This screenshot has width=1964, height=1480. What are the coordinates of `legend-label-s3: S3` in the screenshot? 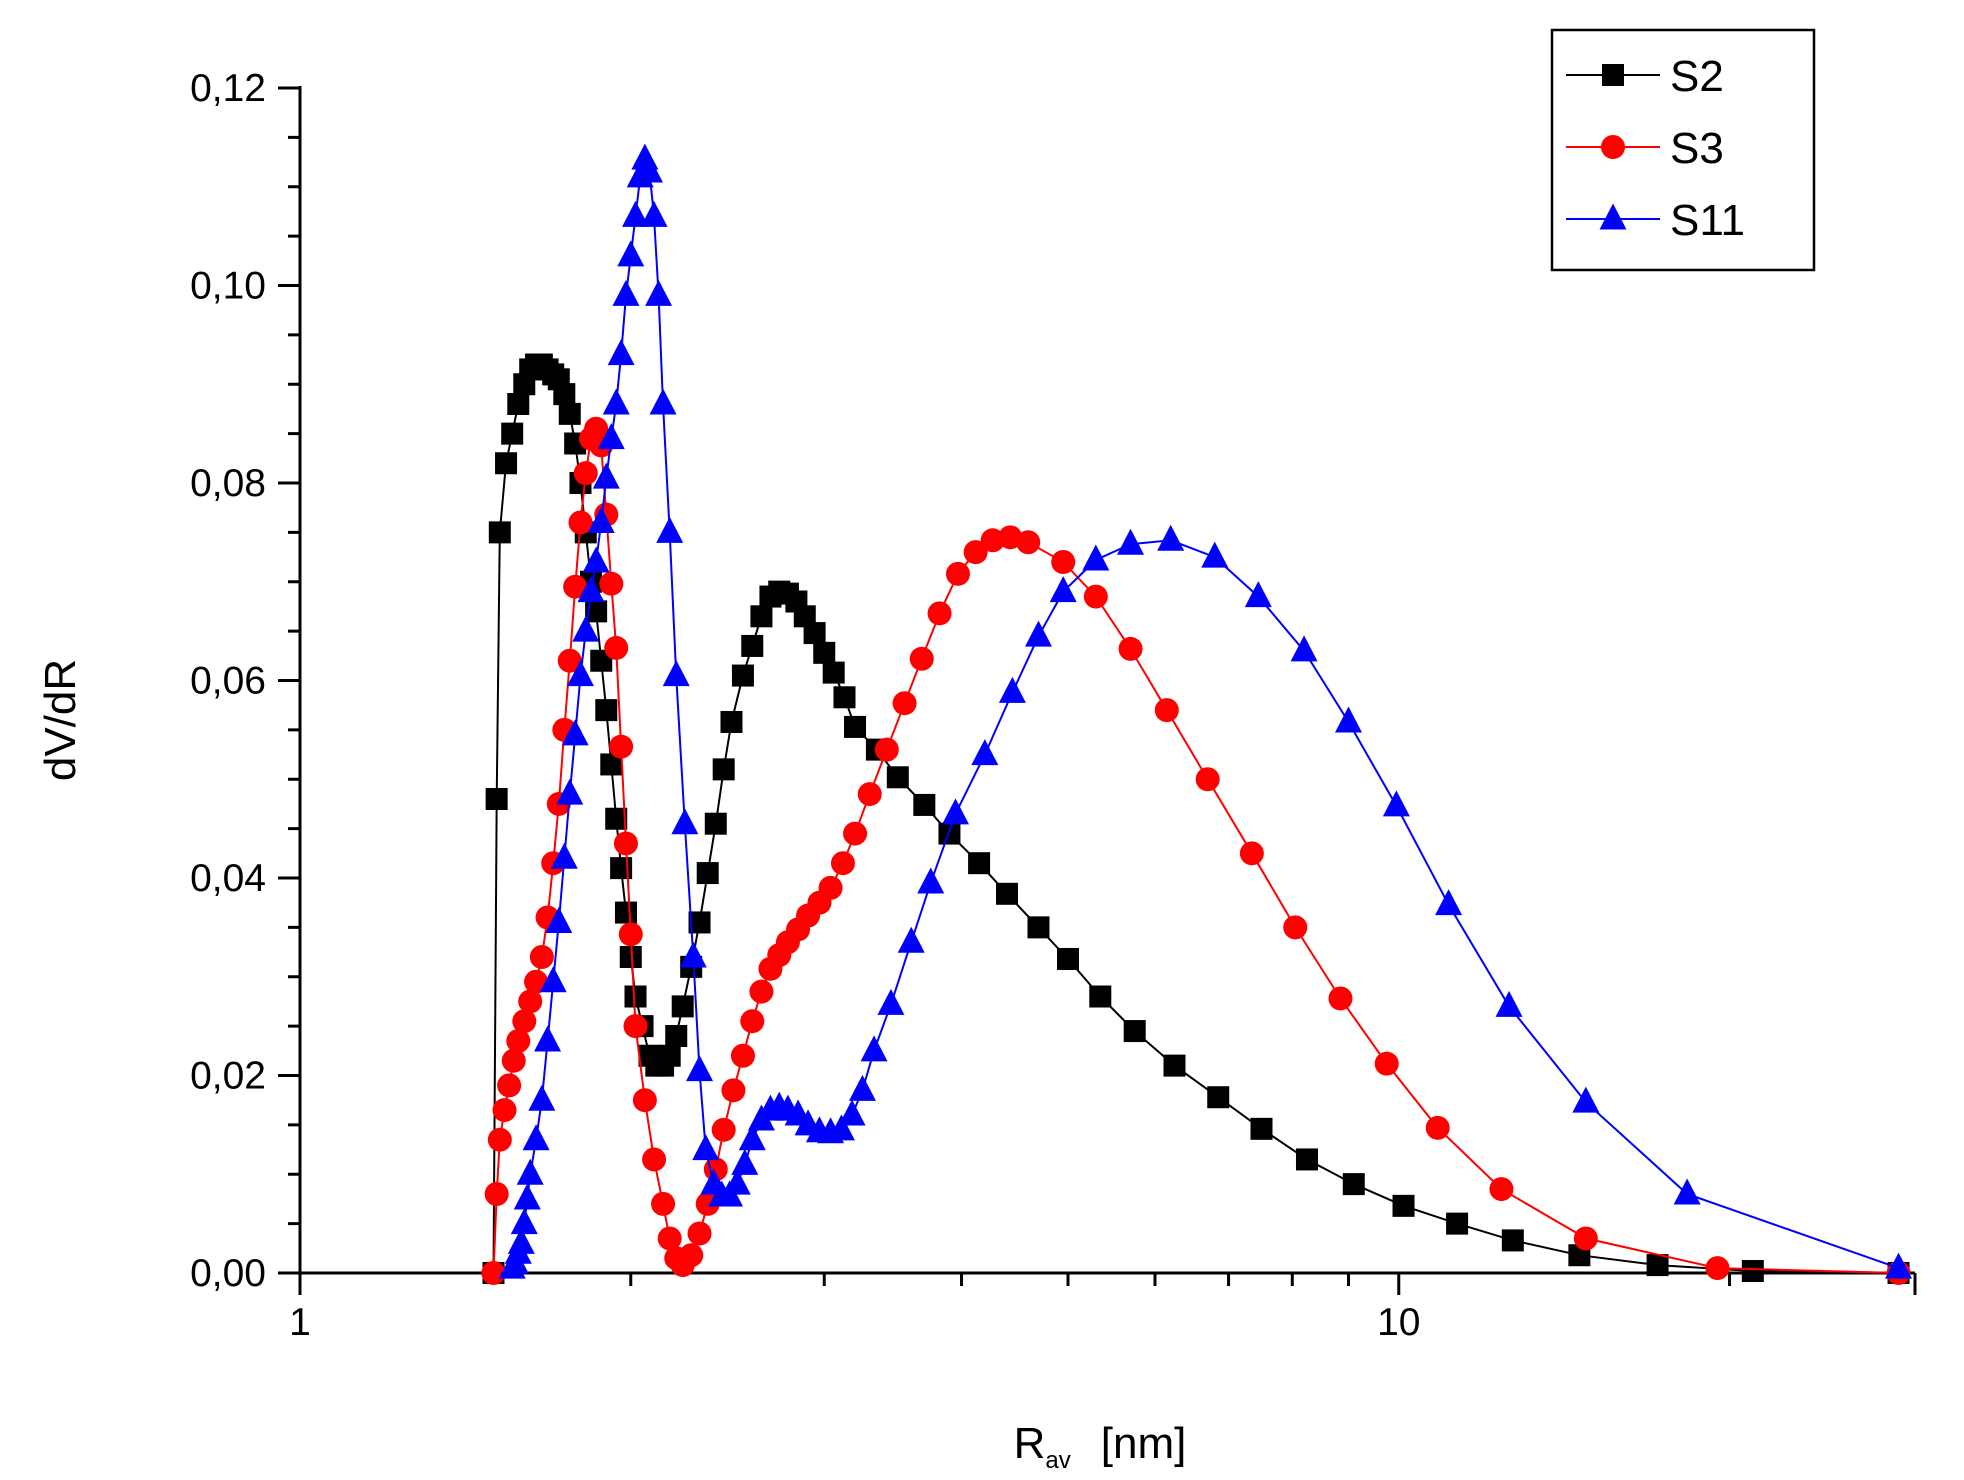 It's located at (1697, 148).